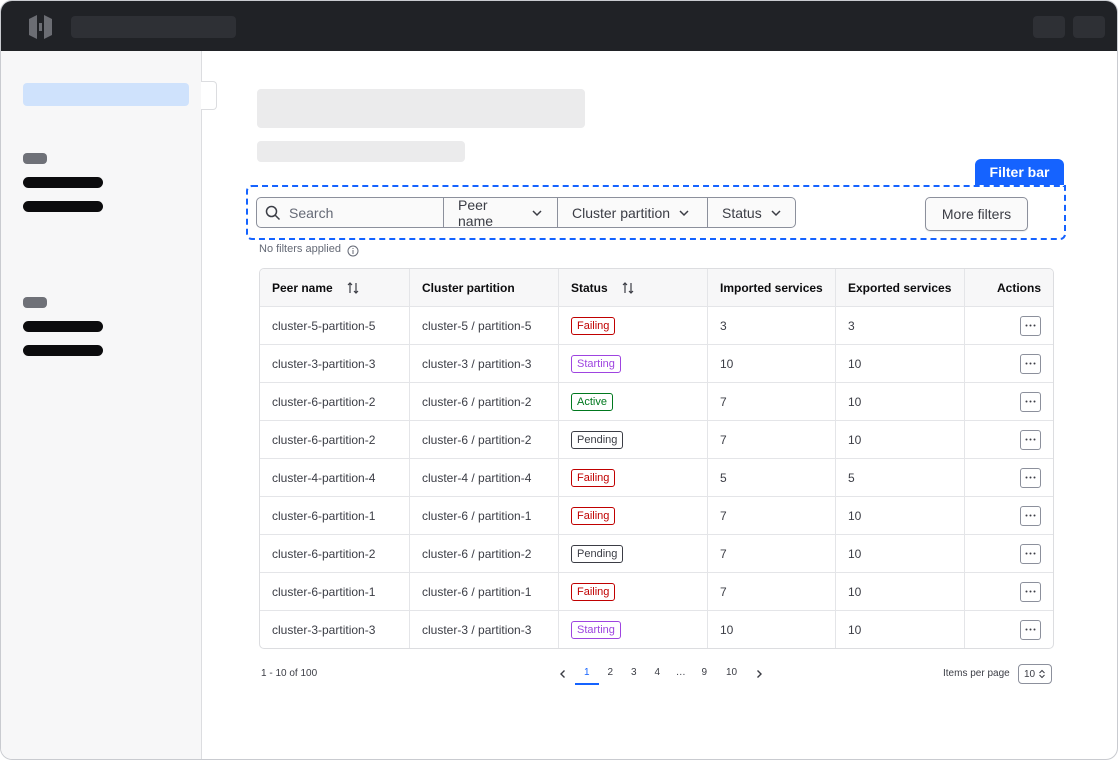  I want to click on info-icon, so click(353, 251).